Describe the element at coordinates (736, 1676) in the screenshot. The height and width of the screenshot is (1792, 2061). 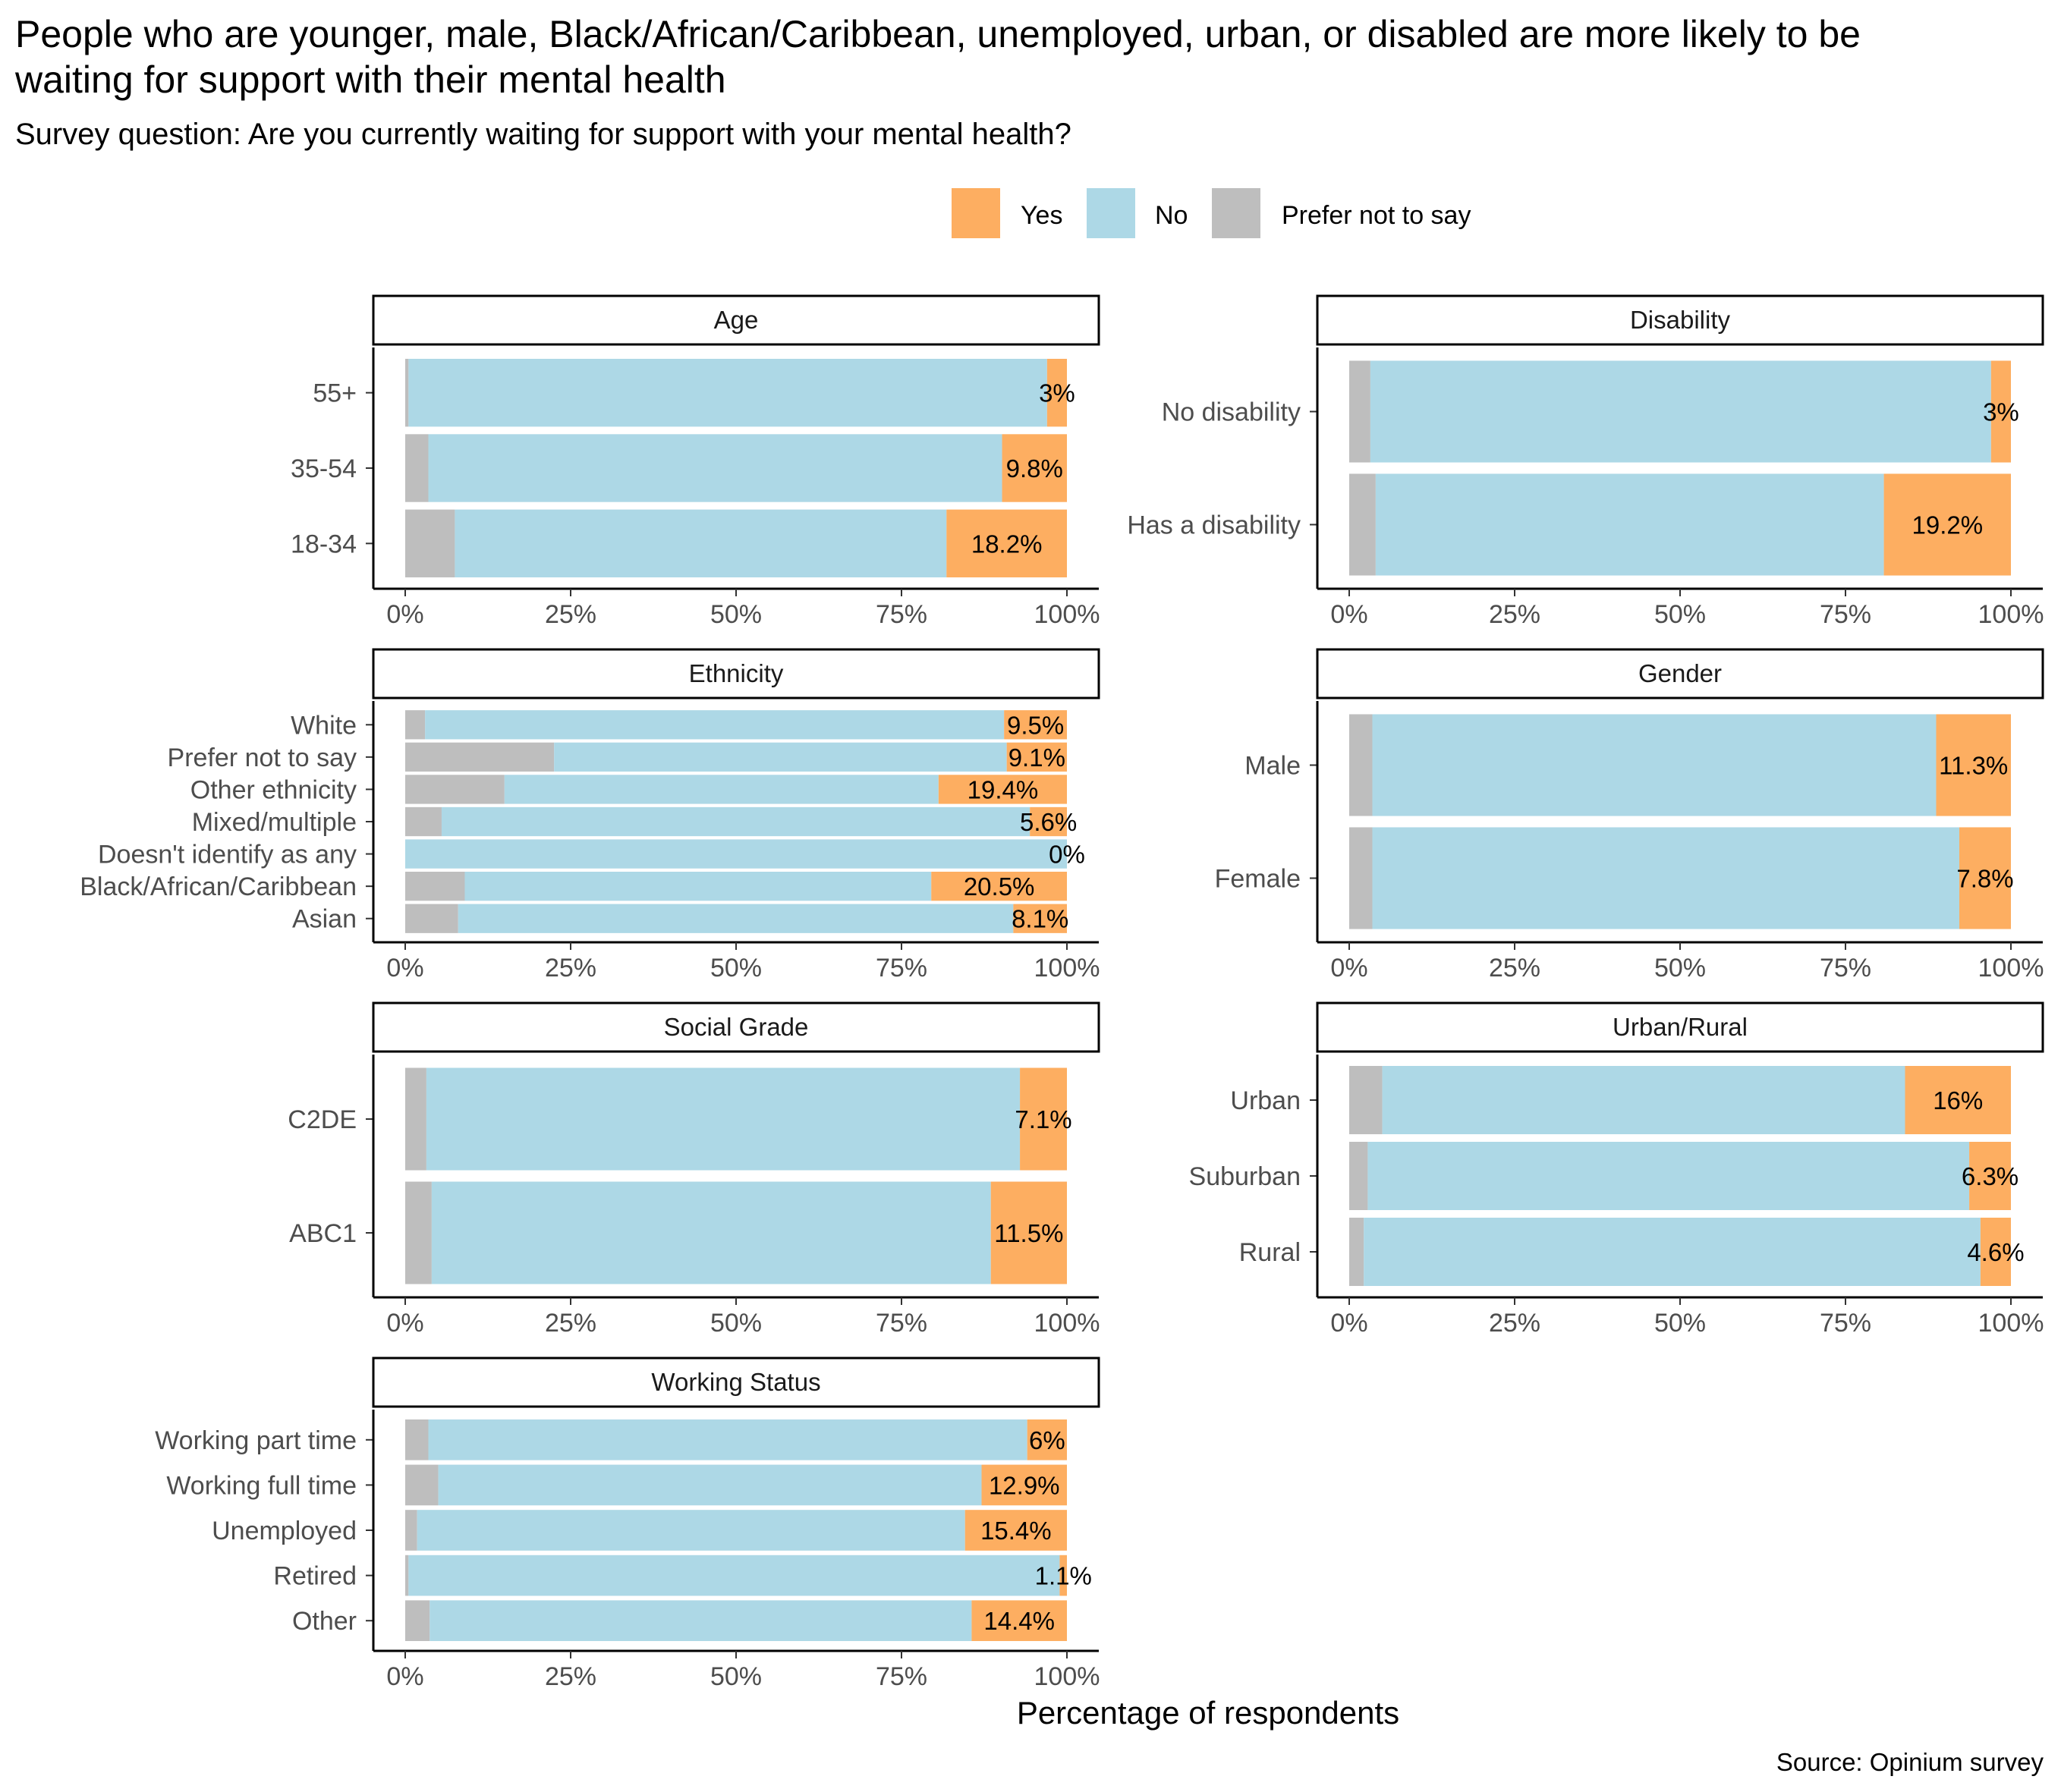
I see `panel-working-status-x-tick-label-50: 50%` at that location.